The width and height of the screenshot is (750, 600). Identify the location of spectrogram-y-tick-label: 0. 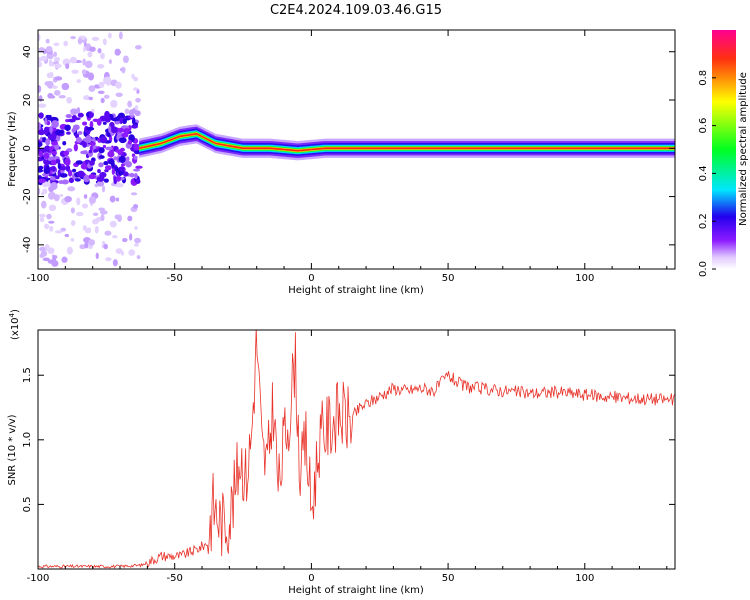
(27, 148).